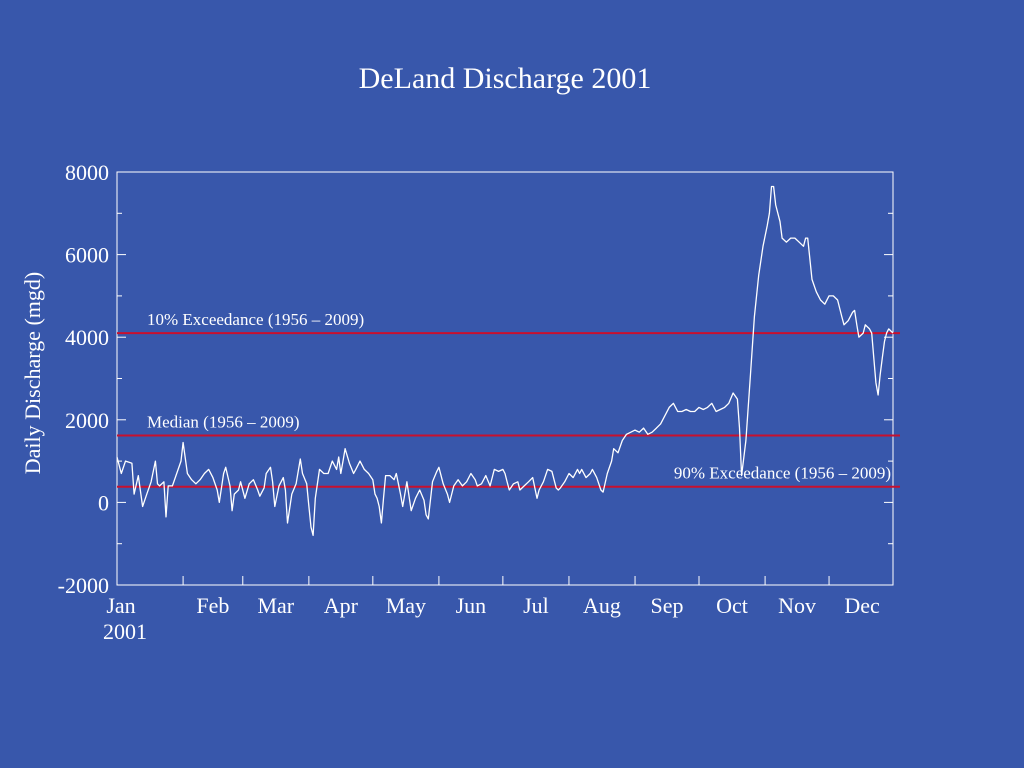  Describe the element at coordinates (471, 605) in the screenshot. I see `x-tick-label: Jun` at that location.